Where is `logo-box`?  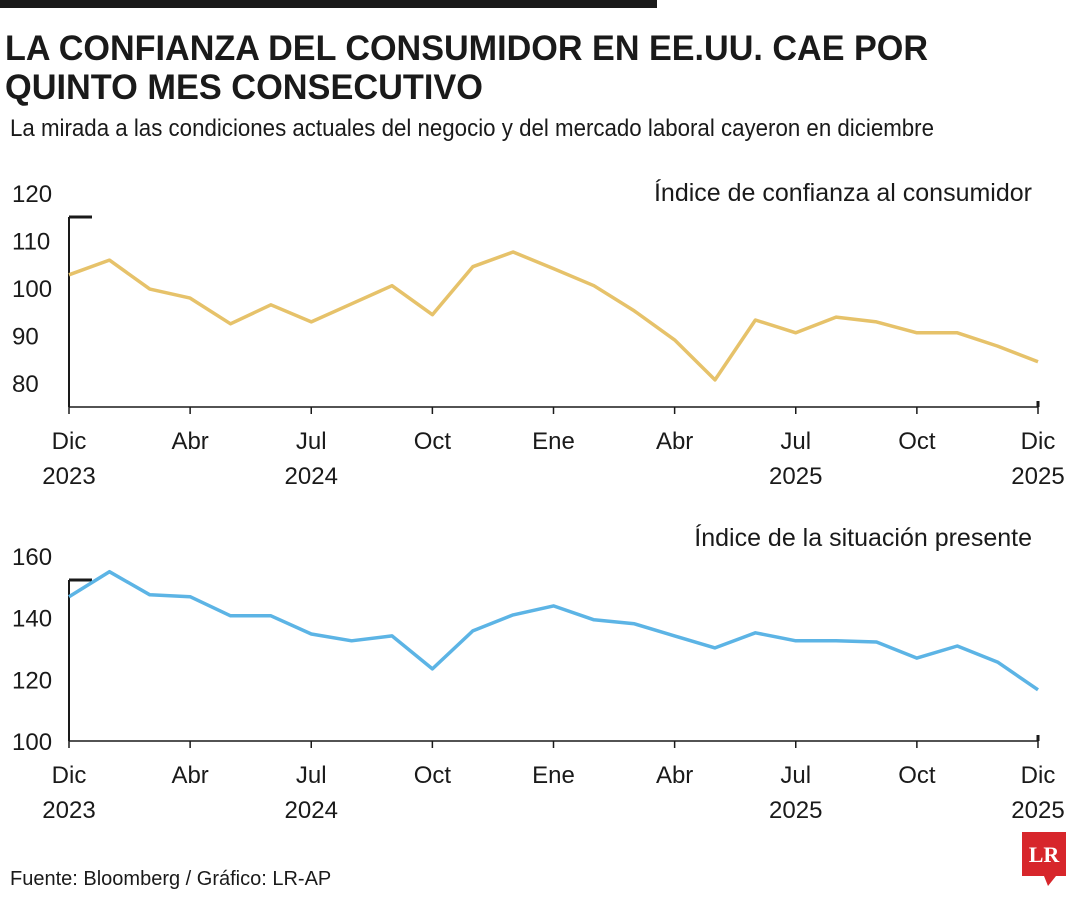 logo-box is located at coordinates (1044, 854).